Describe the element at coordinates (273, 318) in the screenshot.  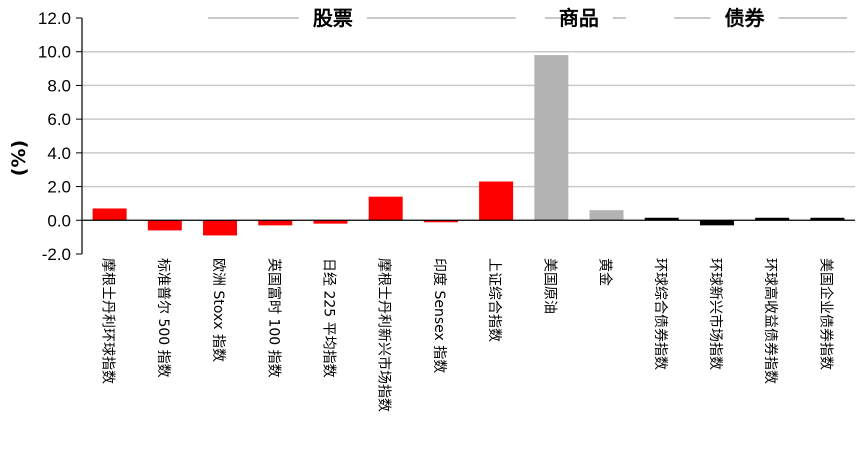
I see `category-label: 英国富时 100 指数` at that location.